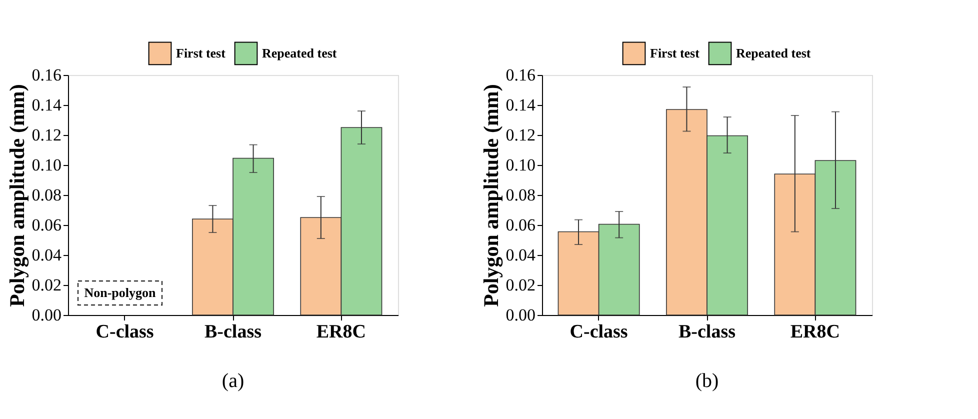 The height and width of the screenshot is (419, 978). I want to click on text: (a), so click(233, 381).